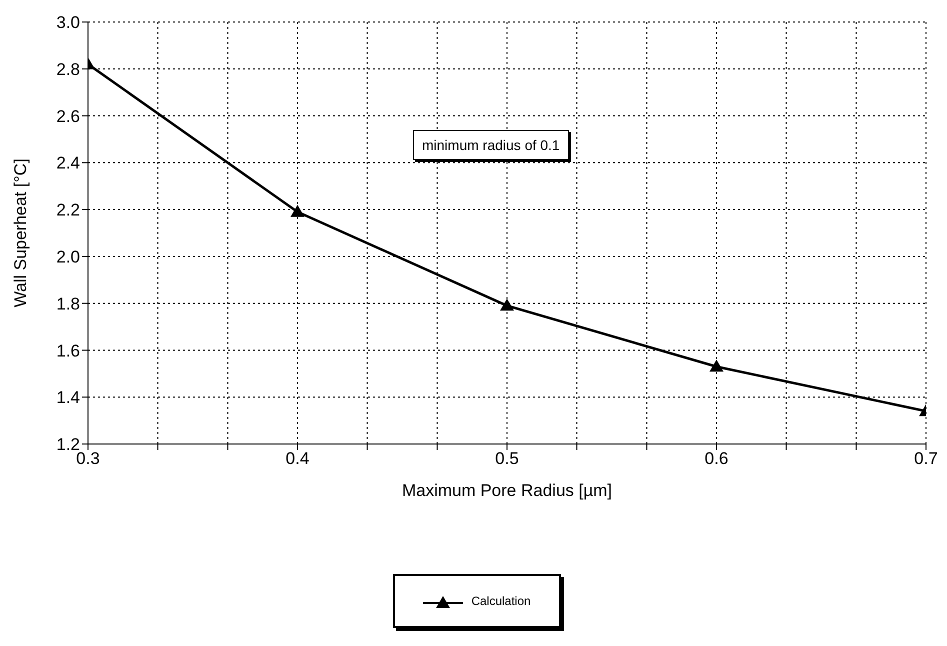 The width and height of the screenshot is (947, 646). What do you see at coordinates (68, 398) in the screenshot?
I see `y-tick-label: 1.4` at bounding box center [68, 398].